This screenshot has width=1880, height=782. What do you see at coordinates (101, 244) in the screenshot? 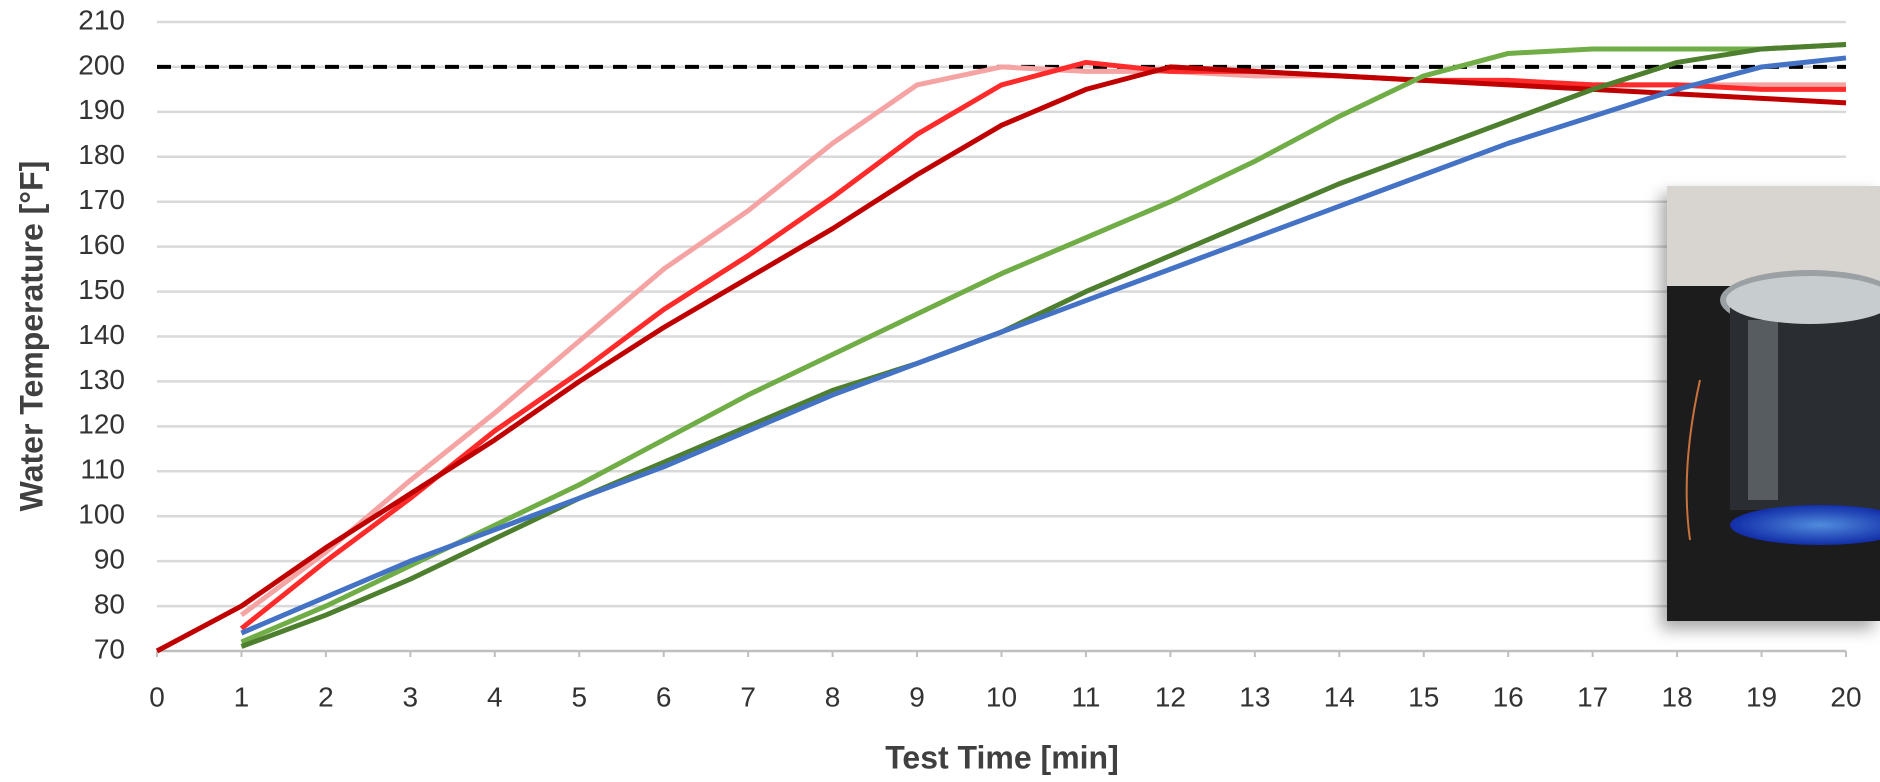
I see `y-tick-label: 160` at bounding box center [101, 244].